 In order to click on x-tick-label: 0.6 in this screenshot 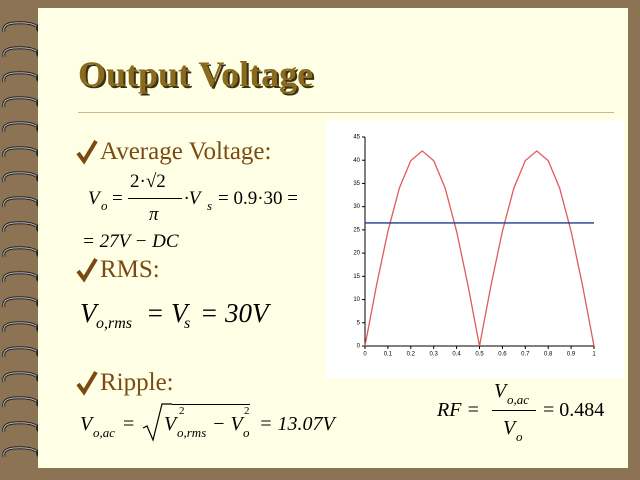, I will do `click(502, 355)`.